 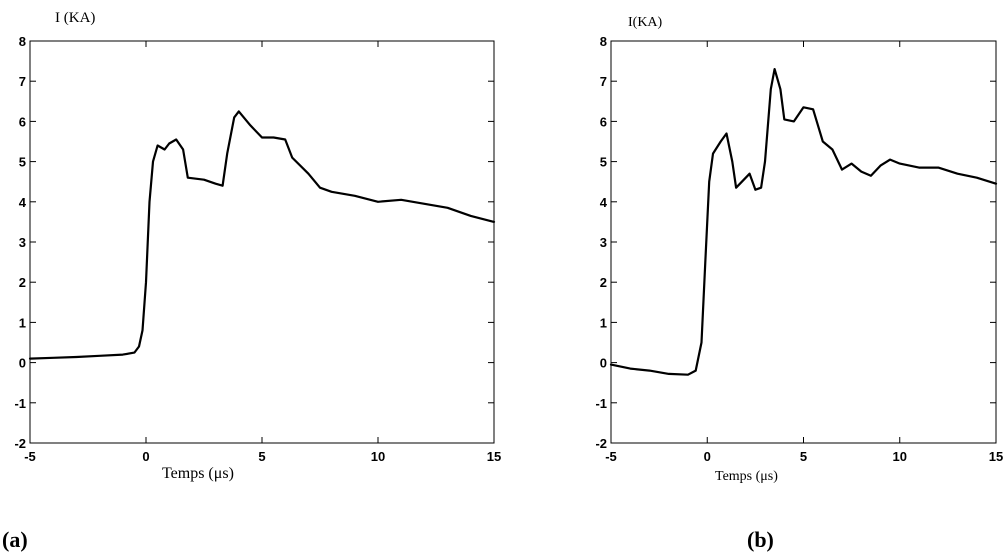 I want to click on x-axis-label-b: Temps (μs), so click(x=746, y=476).